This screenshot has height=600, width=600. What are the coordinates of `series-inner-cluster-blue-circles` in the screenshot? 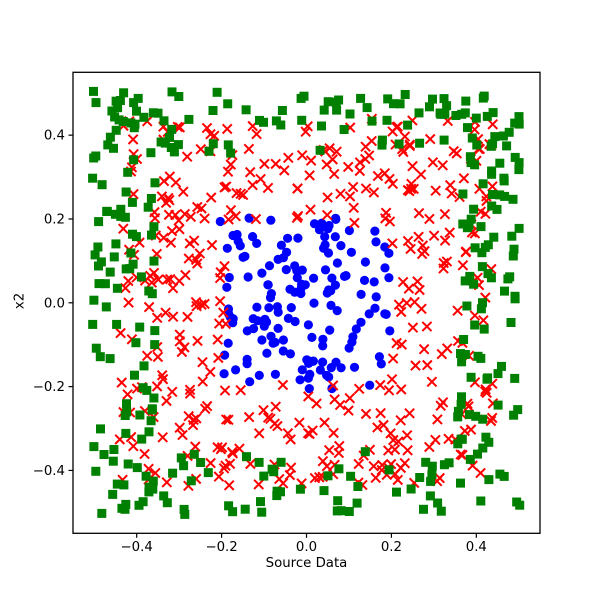 It's located at (305, 303).